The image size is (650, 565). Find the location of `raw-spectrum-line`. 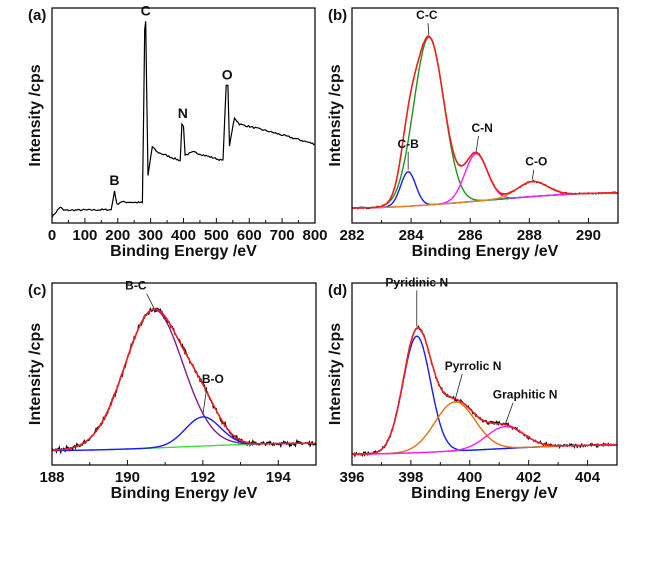

raw-spectrum-line is located at coordinates (484, 391).